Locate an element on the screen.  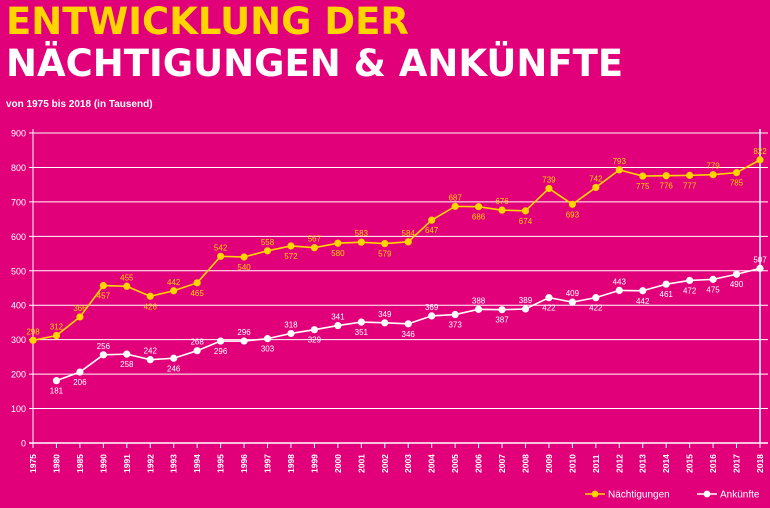
naechtigungen-data-label: 687 is located at coordinates (455, 197).